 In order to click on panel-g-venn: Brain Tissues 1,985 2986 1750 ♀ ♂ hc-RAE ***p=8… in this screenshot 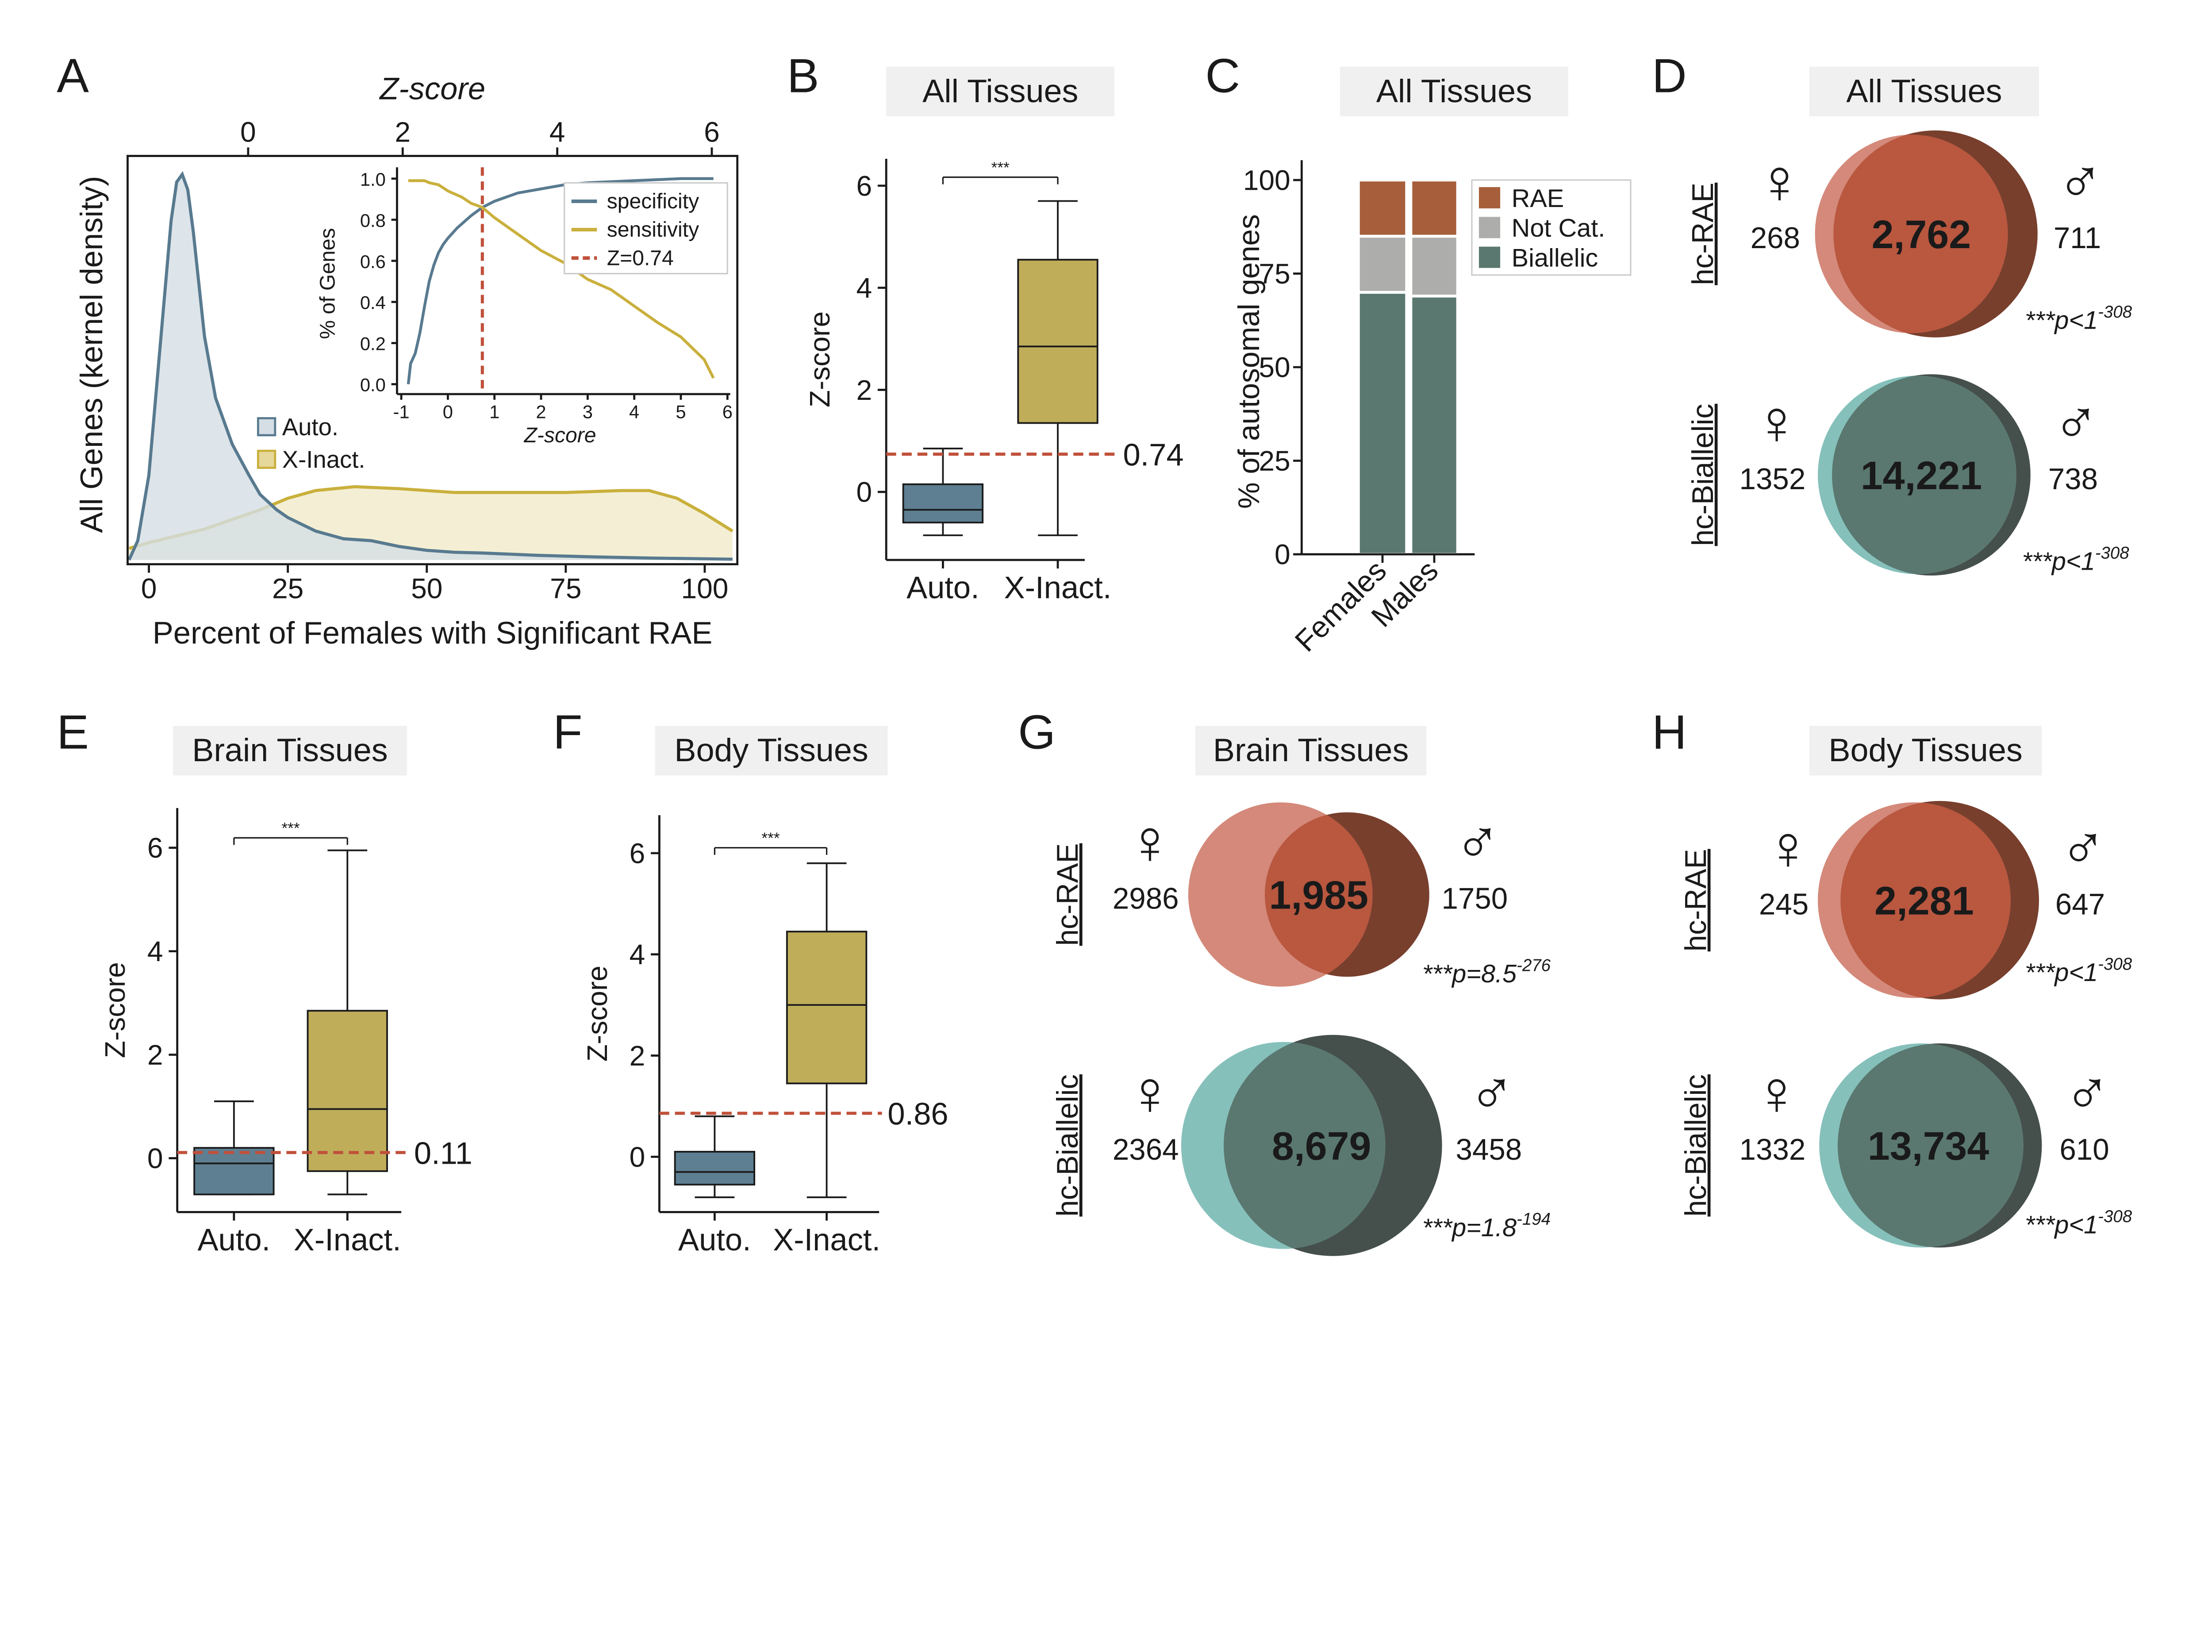, I will do `click(1301, 991)`.